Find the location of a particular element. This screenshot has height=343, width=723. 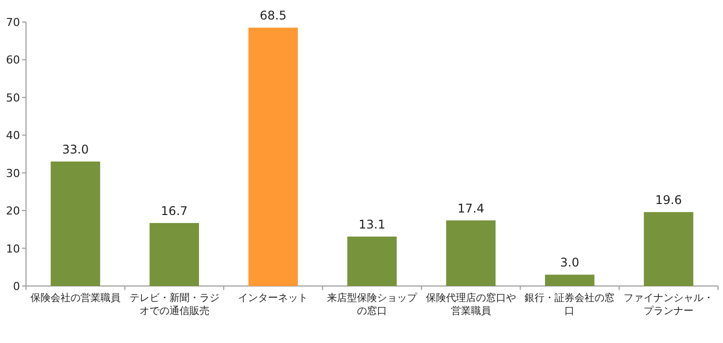

y-tick-label: 70 is located at coordinates (13, 22).